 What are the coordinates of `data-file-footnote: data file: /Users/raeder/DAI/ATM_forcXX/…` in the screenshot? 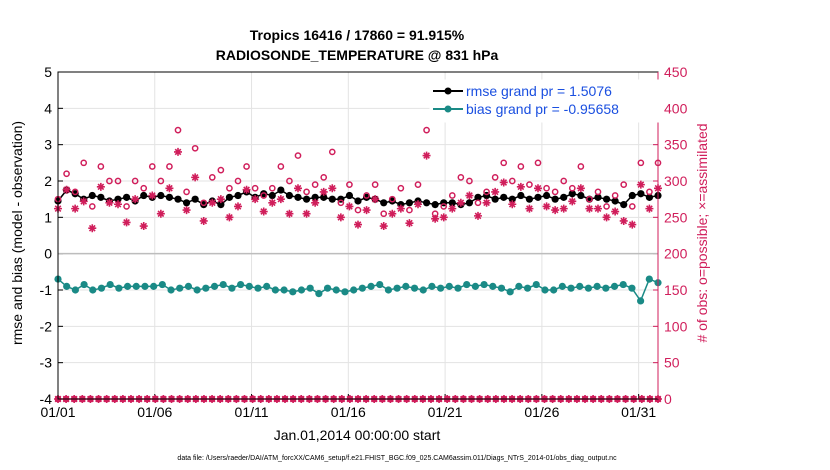 It's located at (397, 458).